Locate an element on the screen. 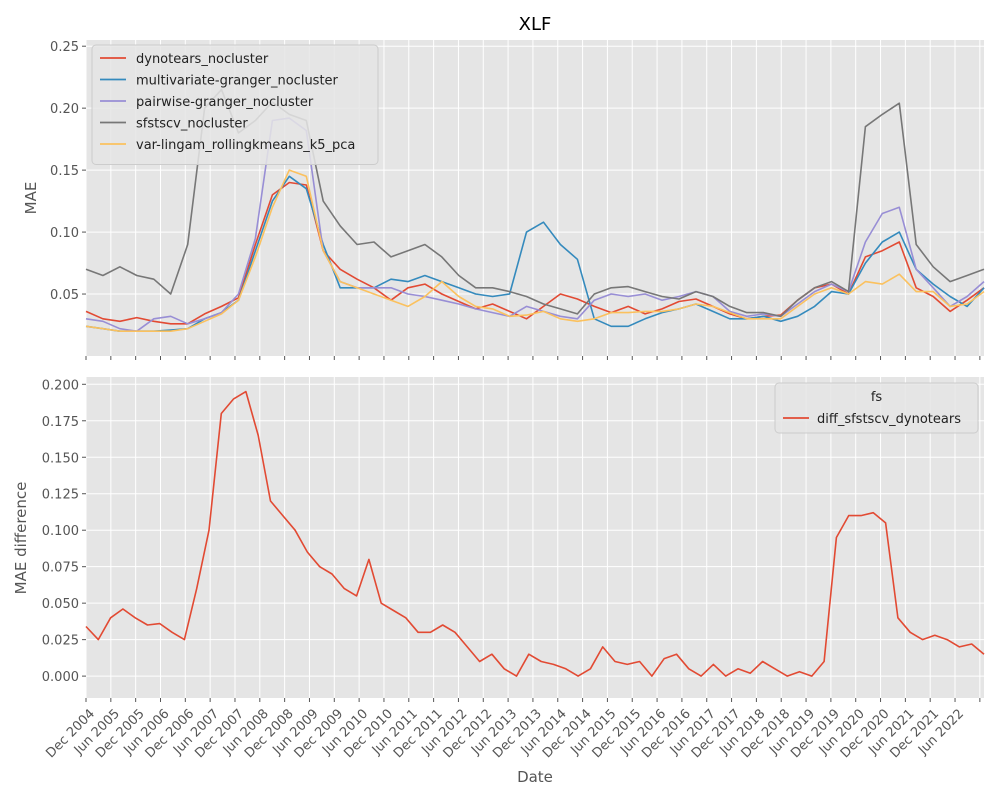 This screenshot has width=1000, height=800. y-tick-label: 0.175 is located at coordinates (60, 422).